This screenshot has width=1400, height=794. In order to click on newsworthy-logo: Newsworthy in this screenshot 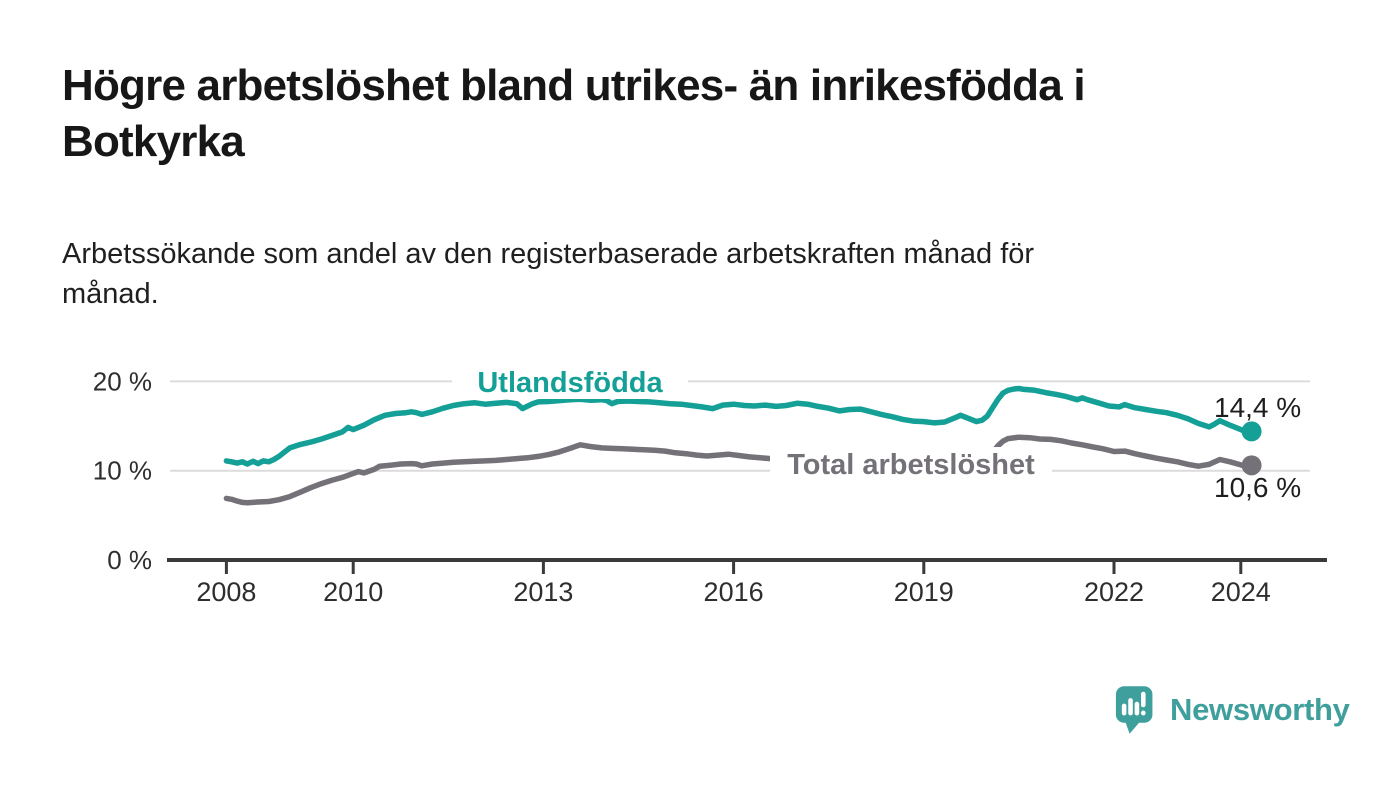, I will do `click(1232, 710)`.